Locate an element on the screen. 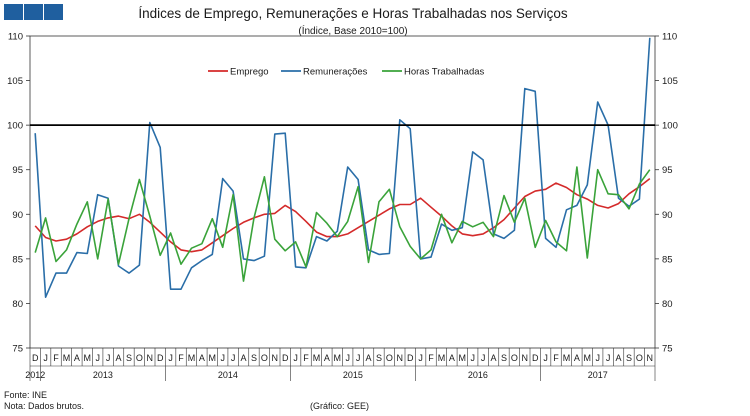 This screenshot has width=750, height=416. x-tick-label-year: 2014 is located at coordinates (228, 375).